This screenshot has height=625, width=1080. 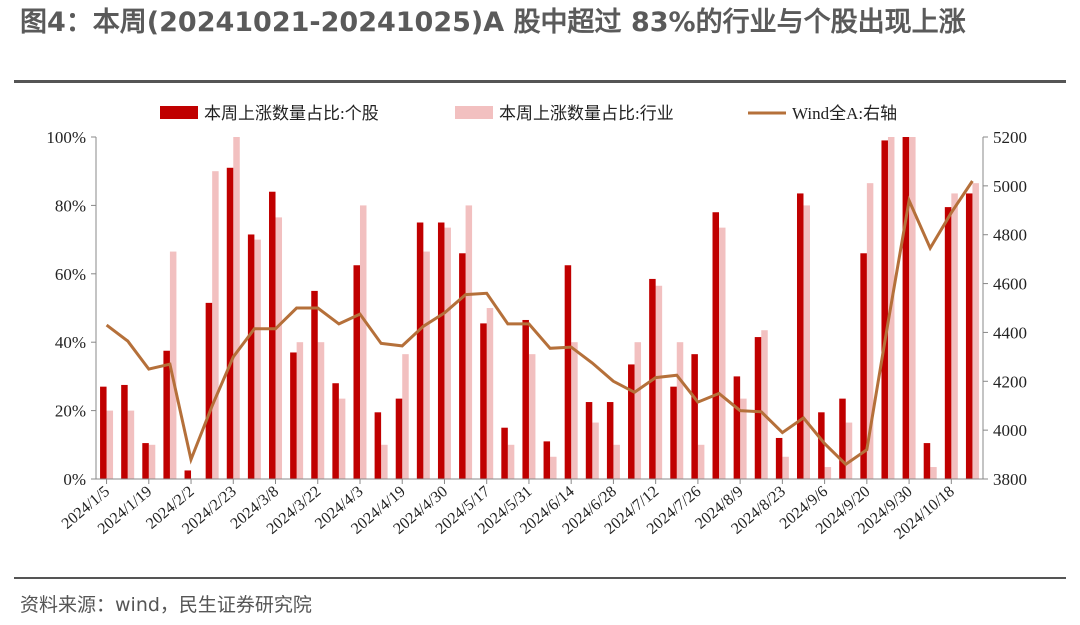 I want to click on y-right-tick-label: 4400, so click(x=1010, y=332).